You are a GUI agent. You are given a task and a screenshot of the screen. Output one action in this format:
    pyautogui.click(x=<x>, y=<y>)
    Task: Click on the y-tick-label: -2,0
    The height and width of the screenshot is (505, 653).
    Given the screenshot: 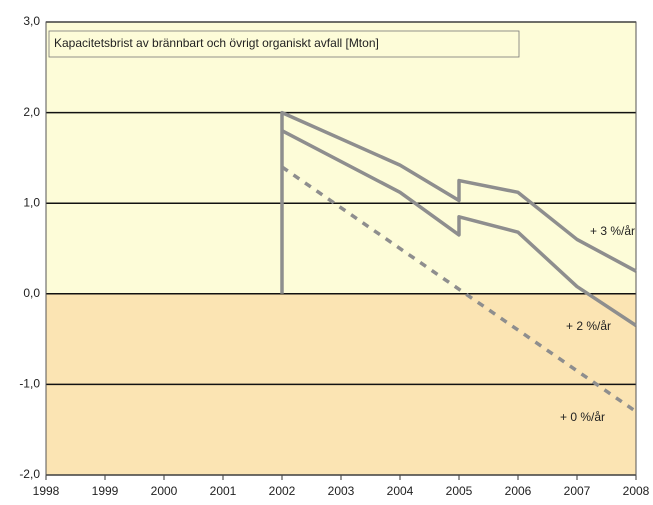 What is the action you would take?
    pyautogui.click(x=29, y=474)
    